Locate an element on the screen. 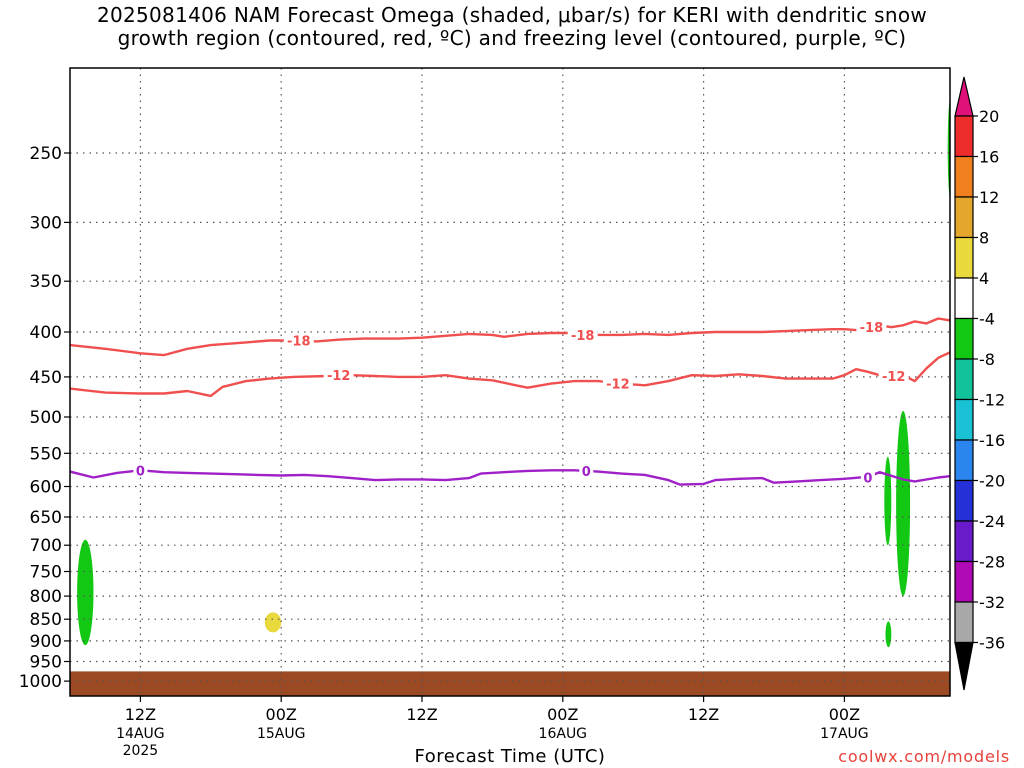  contour-label-2-0: 0 is located at coordinates (140, 471).